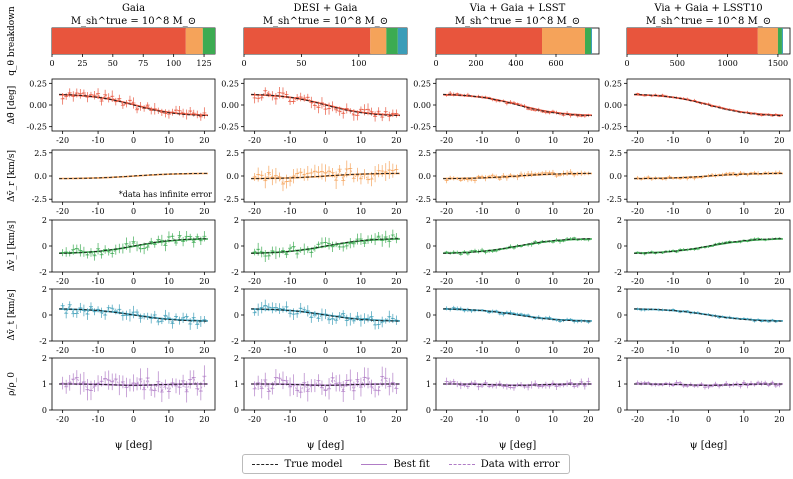  I want to click on xtick-label-0-0-4: 20, so click(204, 140).